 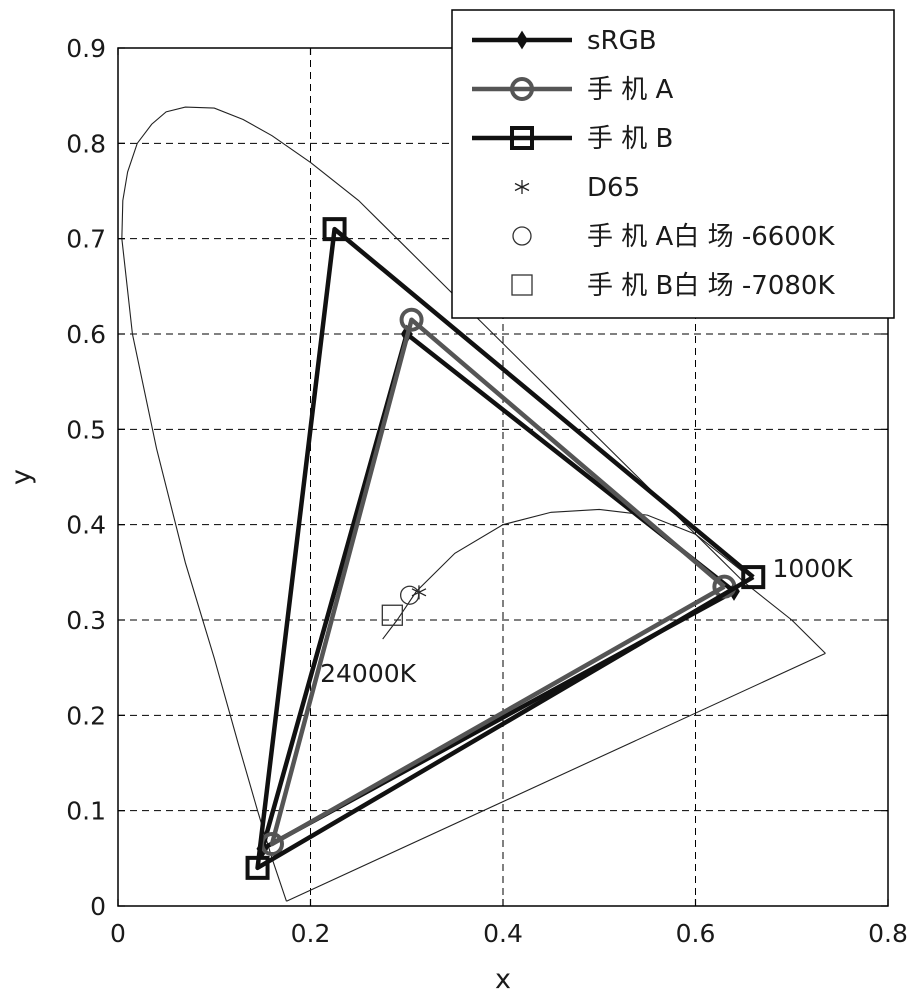 I want to click on x-axis-label: x, so click(x=503, y=979).